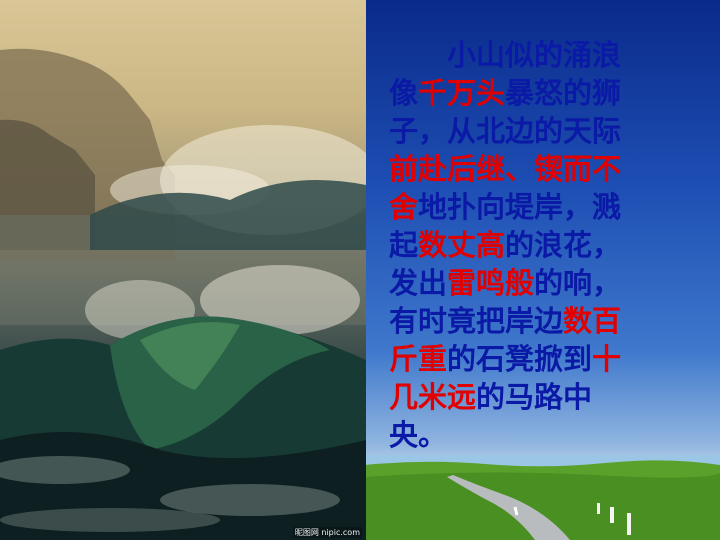 Image resolution: width=720 pixels, height=540 pixels. What do you see at coordinates (563, 93) in the screenshot?
I see `passage-phrase: 暴怒的狮` at bounding box center [563, 93].